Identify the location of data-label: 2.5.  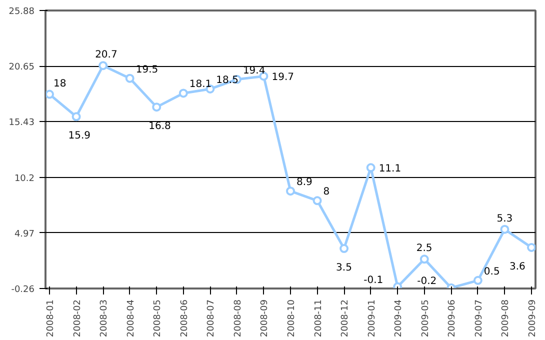
(424, 248).